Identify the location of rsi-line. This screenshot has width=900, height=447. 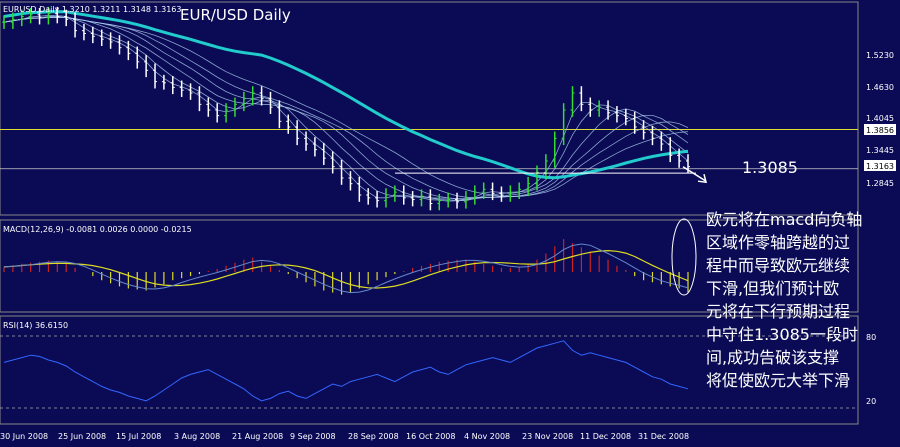
(346, 371).